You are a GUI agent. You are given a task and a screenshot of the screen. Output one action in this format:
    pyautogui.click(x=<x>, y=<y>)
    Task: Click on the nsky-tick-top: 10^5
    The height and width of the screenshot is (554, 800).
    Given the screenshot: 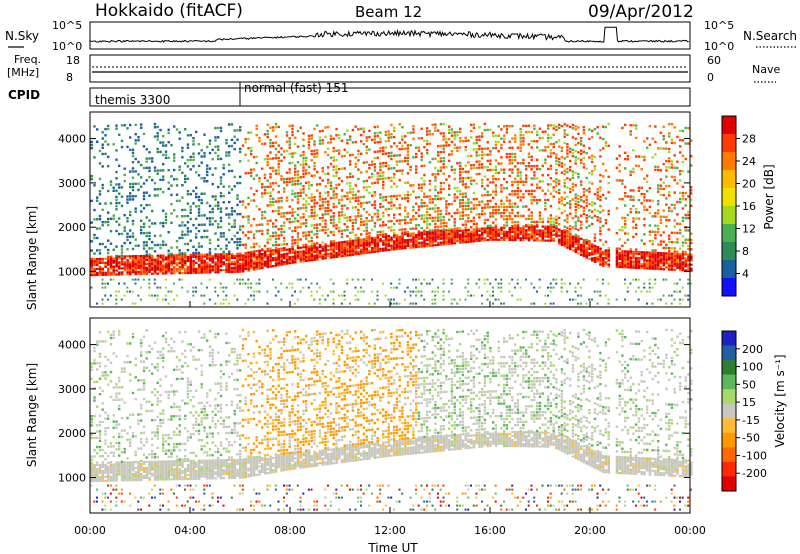 What is the action you would take?
    pyautogui.click(x=67, y=25)
    